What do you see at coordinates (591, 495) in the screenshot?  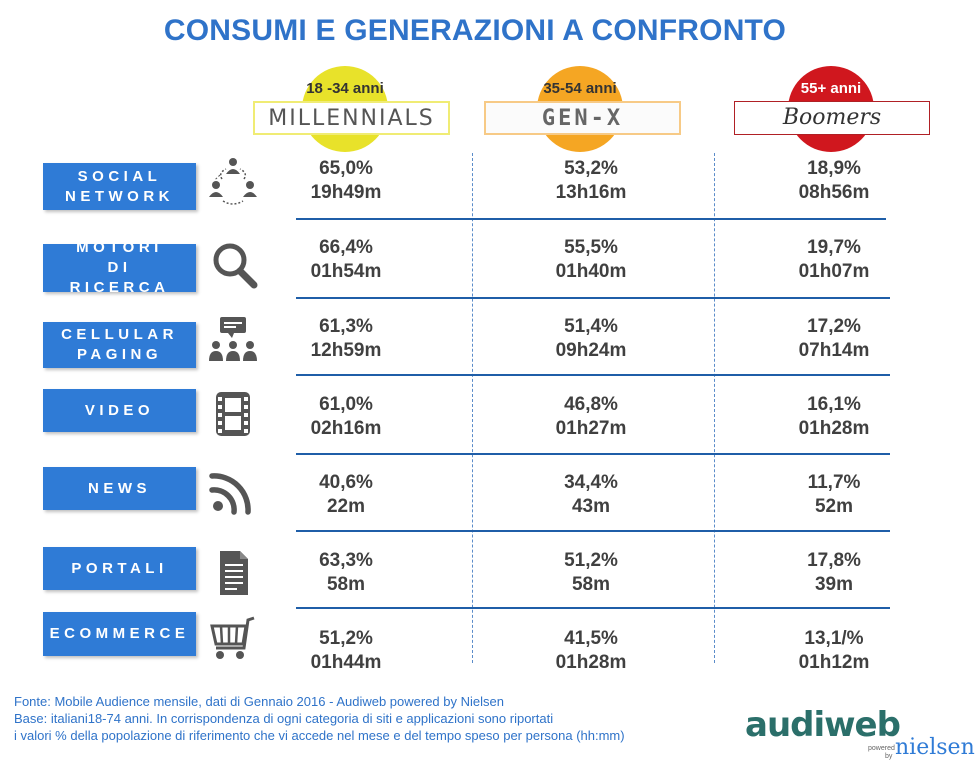 I see `value-cell: 34,4% 43m` at bounding box center [591, 495].